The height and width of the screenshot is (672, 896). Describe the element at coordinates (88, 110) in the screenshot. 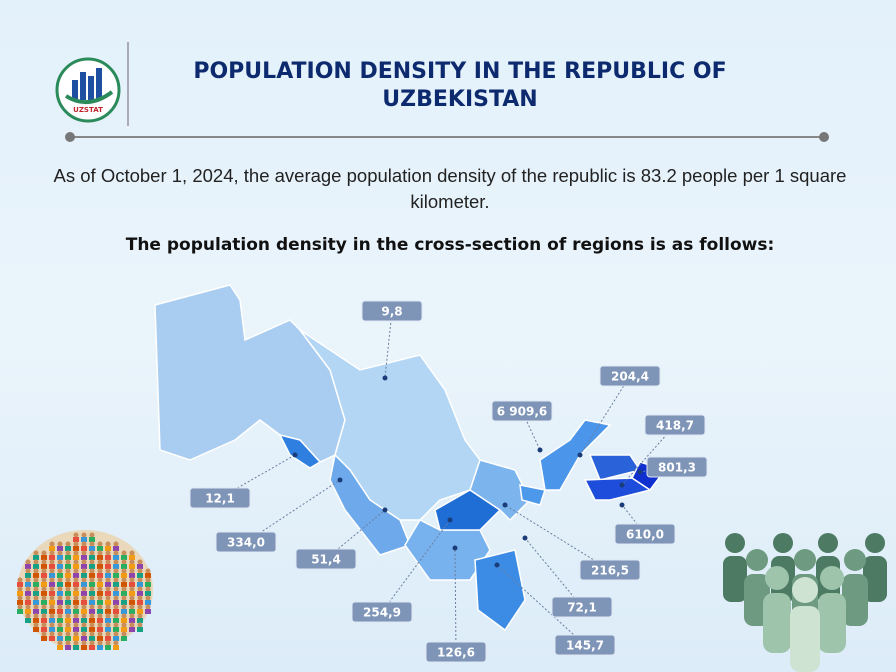

I see `logo-text: UZSTAT` at that location.